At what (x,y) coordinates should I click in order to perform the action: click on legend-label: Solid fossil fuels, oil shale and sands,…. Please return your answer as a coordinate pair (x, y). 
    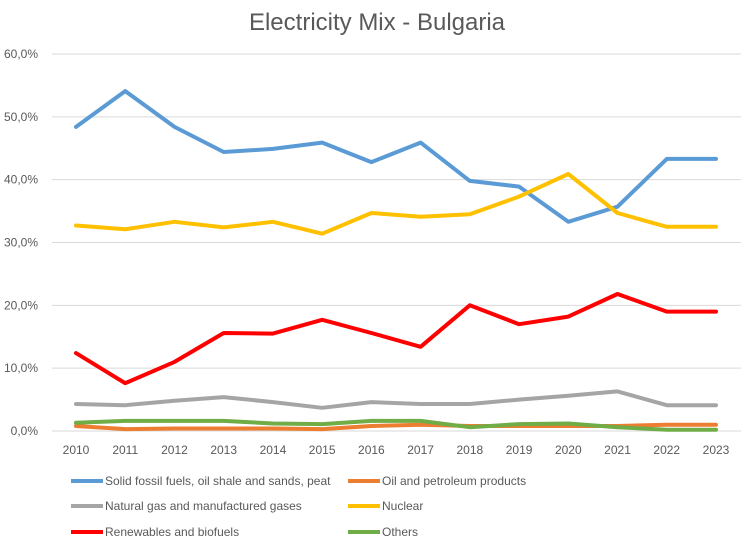
    Looking at the image, I should click on (218, 481).